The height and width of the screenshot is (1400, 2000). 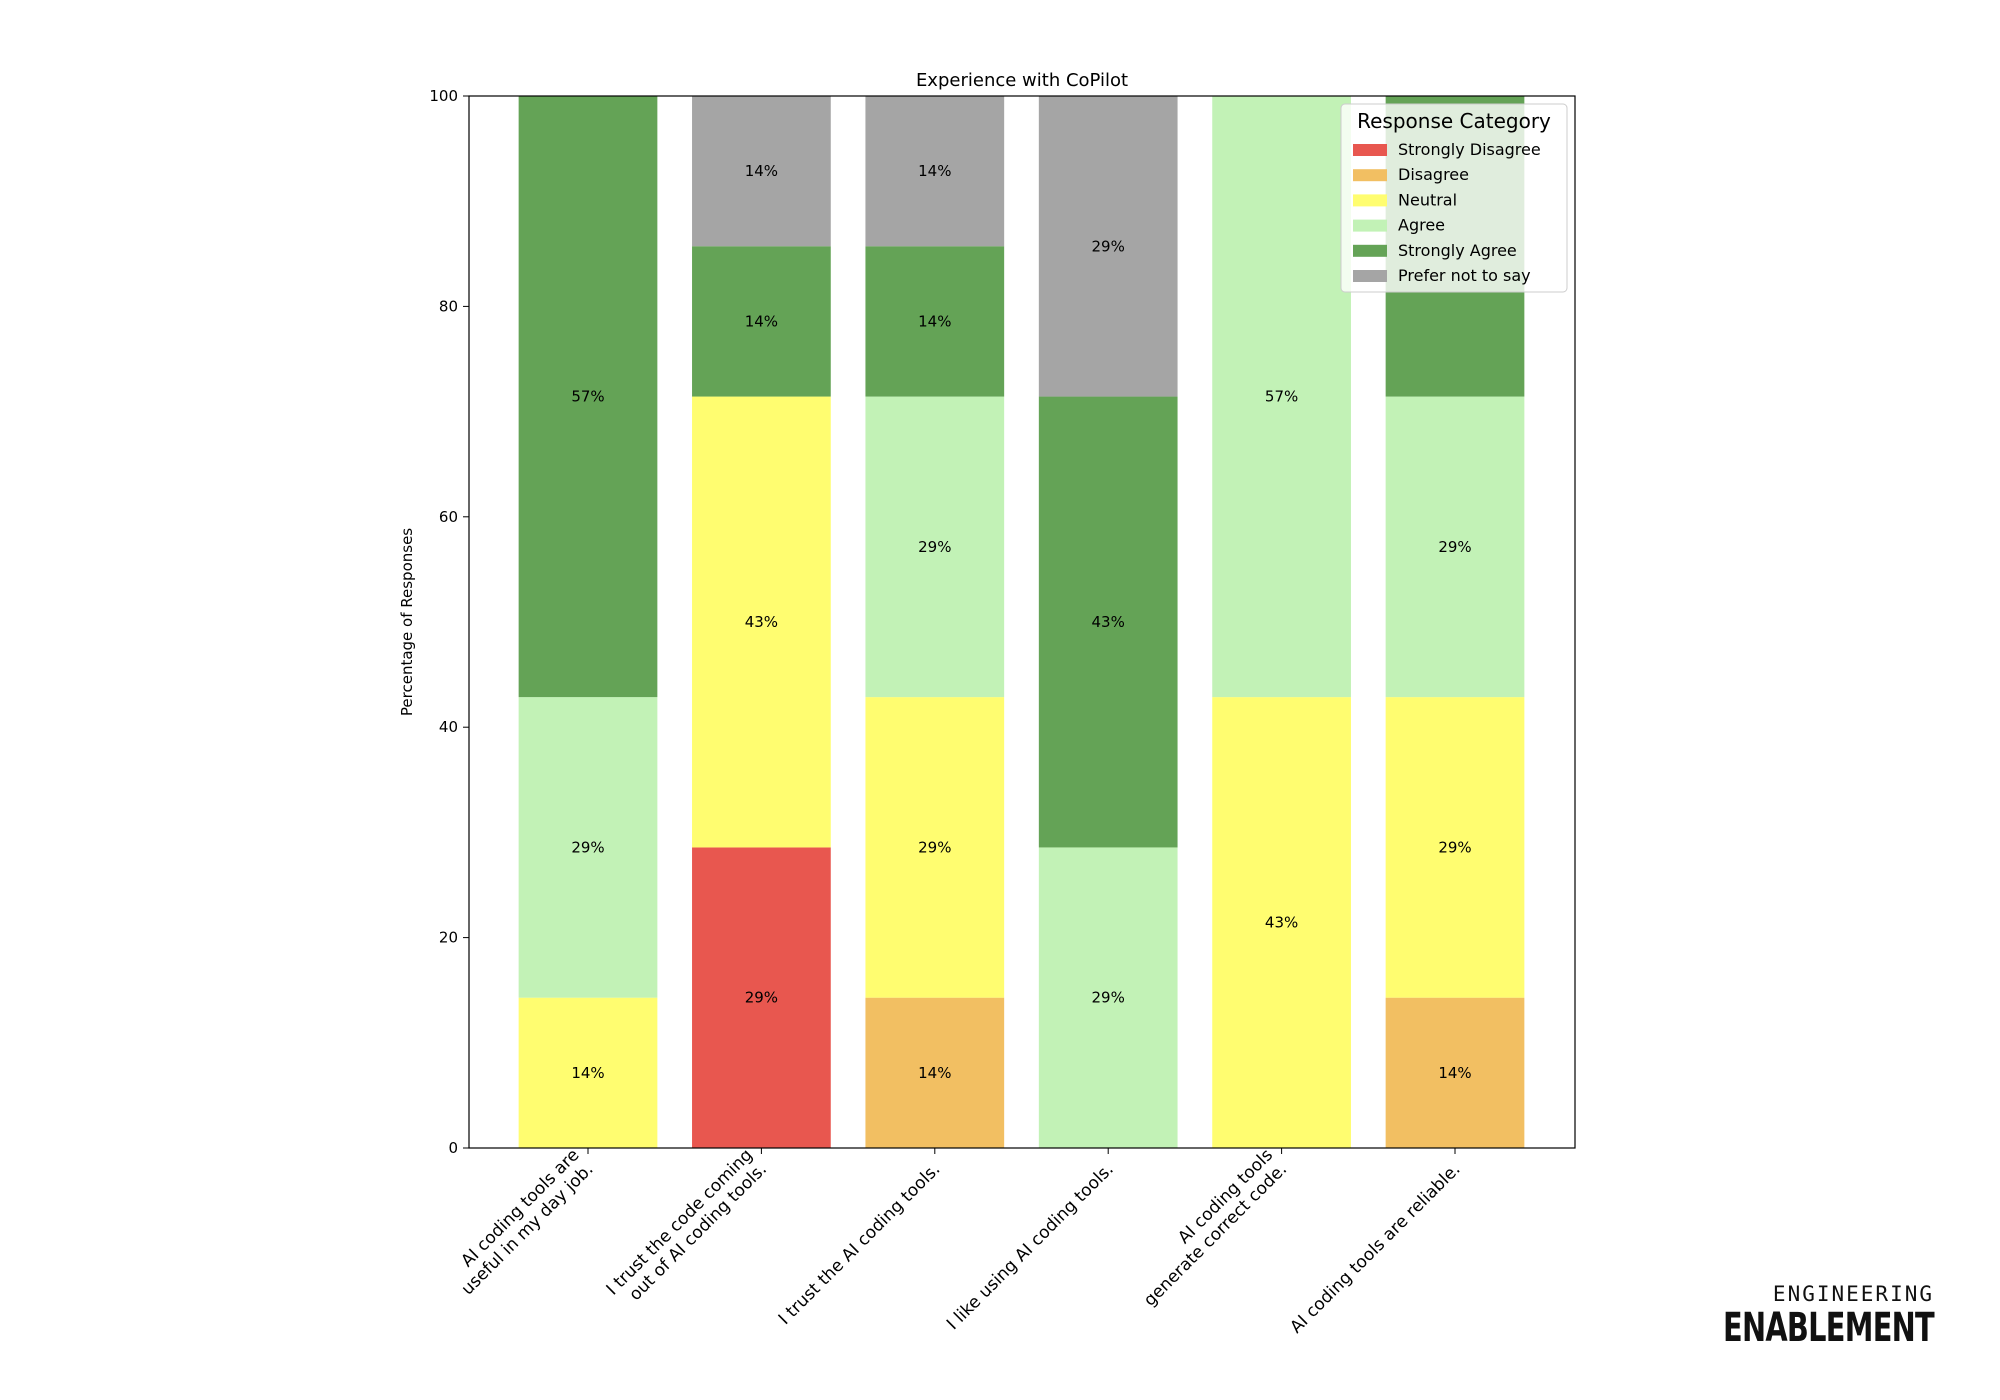 I want to click on brand-line-2: ENABLEMENT, so click(x=1829, y=1328).